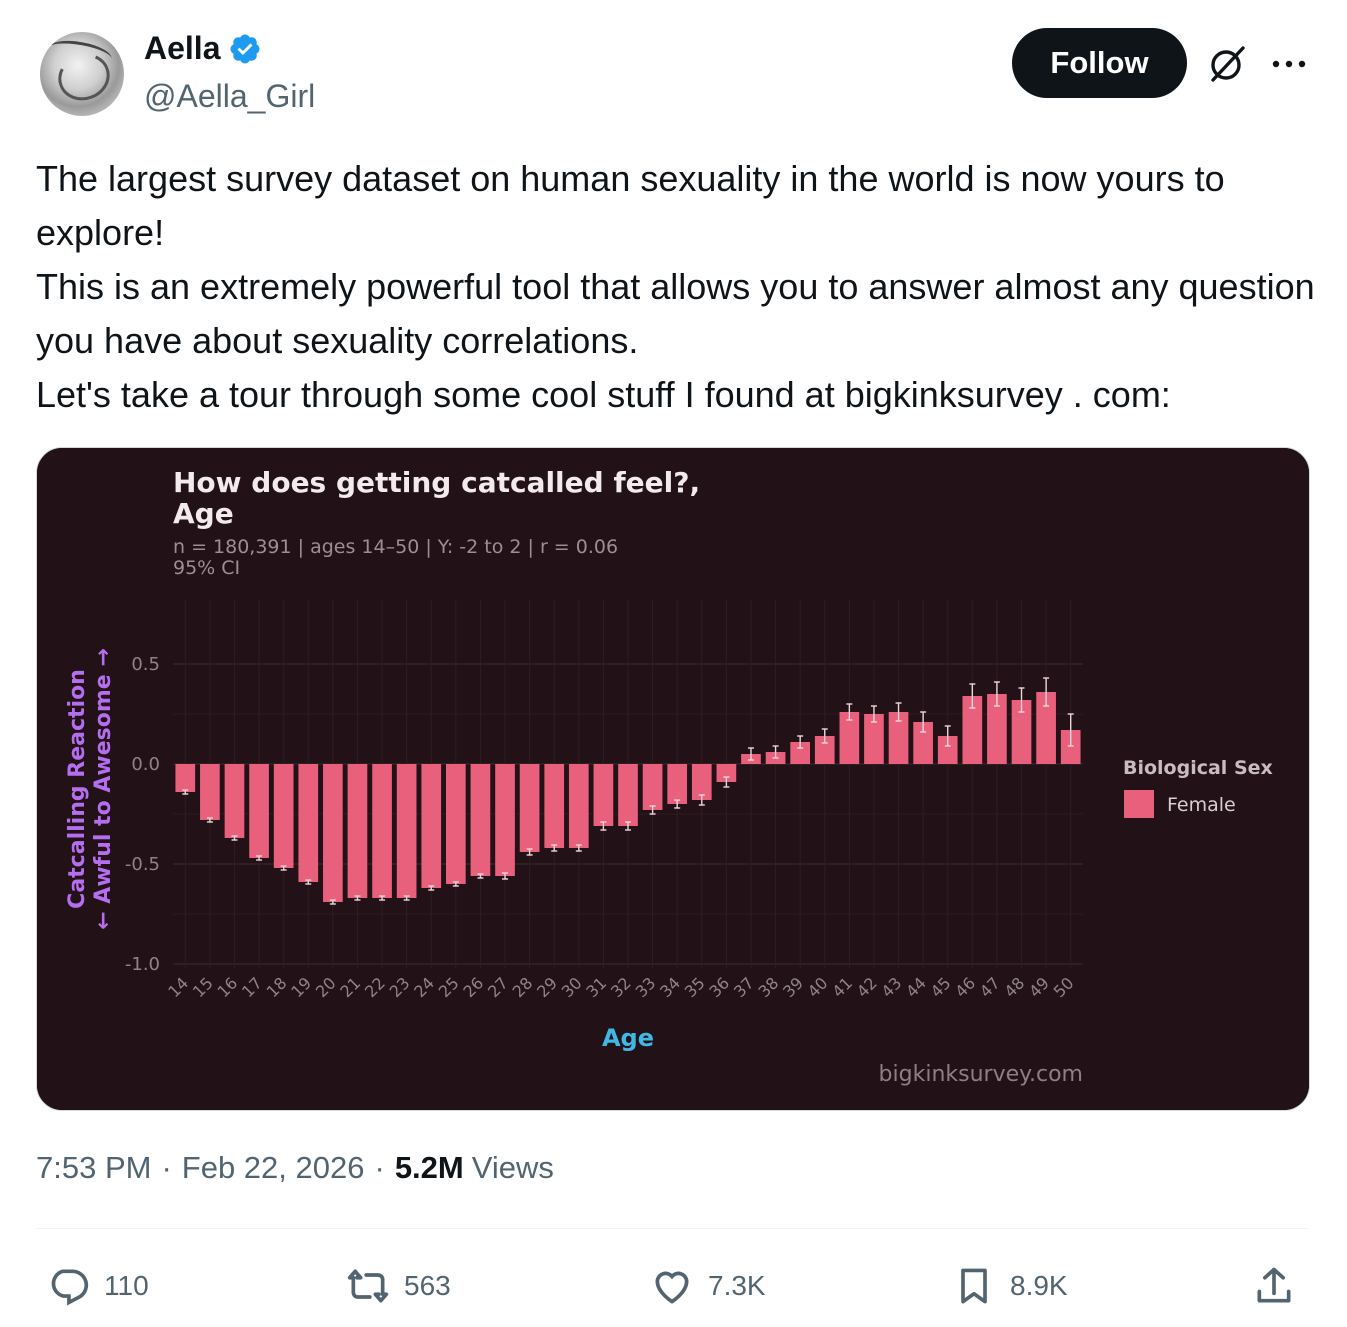  I want to click on action-bar: 110 563 7.3K 8.9K, so click(673, 1286).